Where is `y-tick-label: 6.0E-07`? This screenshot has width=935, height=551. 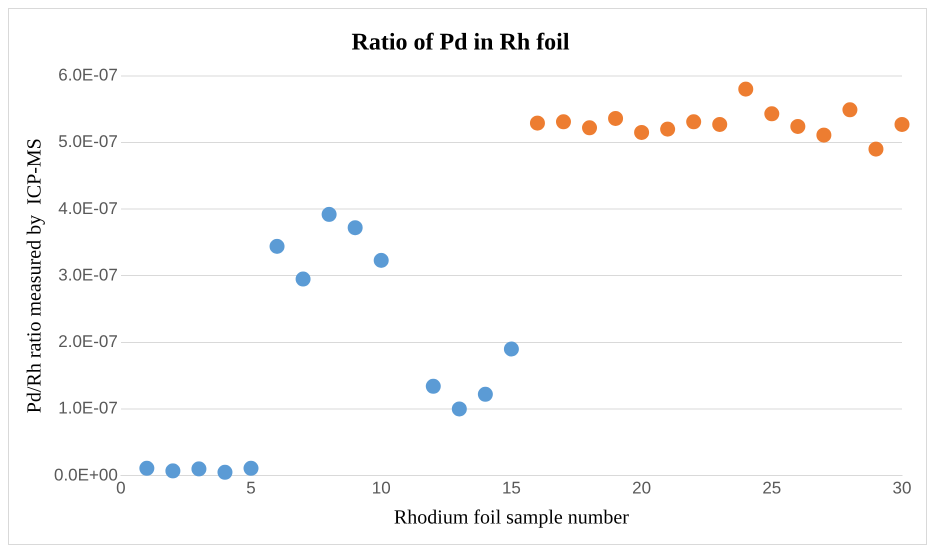 y-tick-label: 6.0E-07 is located at coordinates (88, 74).